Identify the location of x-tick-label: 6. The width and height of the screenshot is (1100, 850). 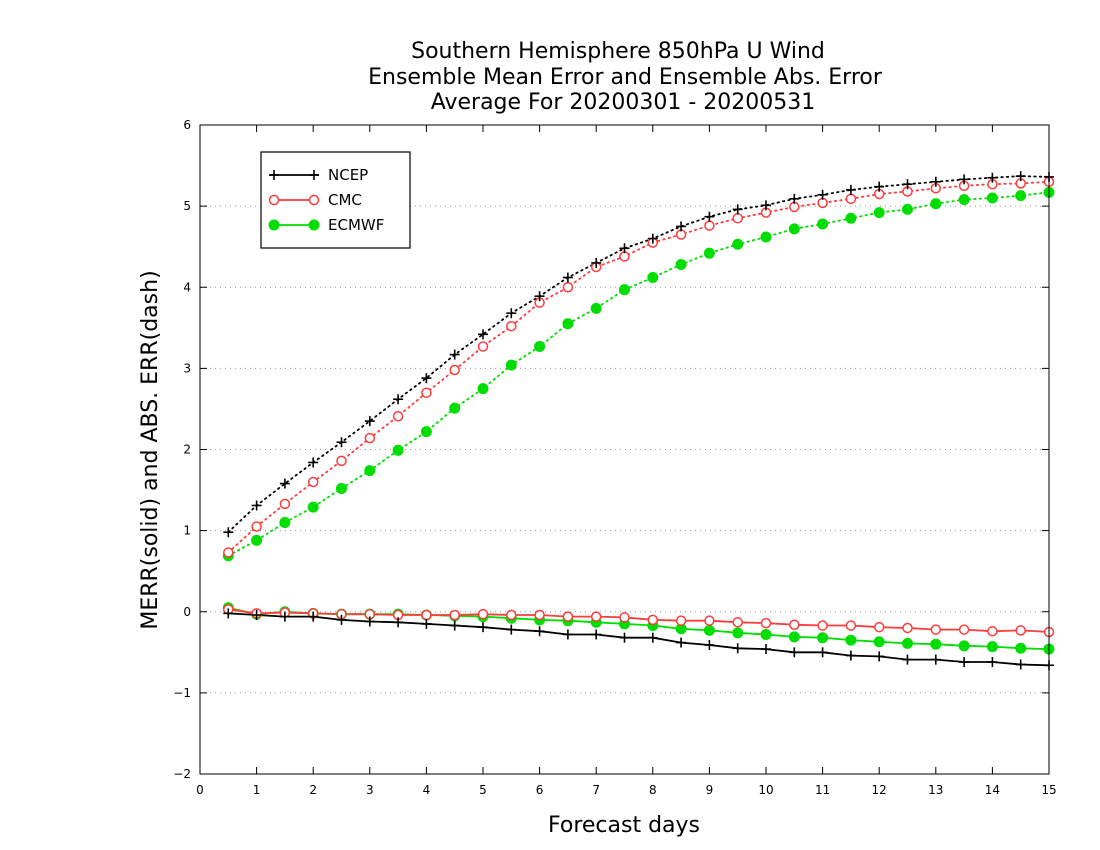
(540, 790).